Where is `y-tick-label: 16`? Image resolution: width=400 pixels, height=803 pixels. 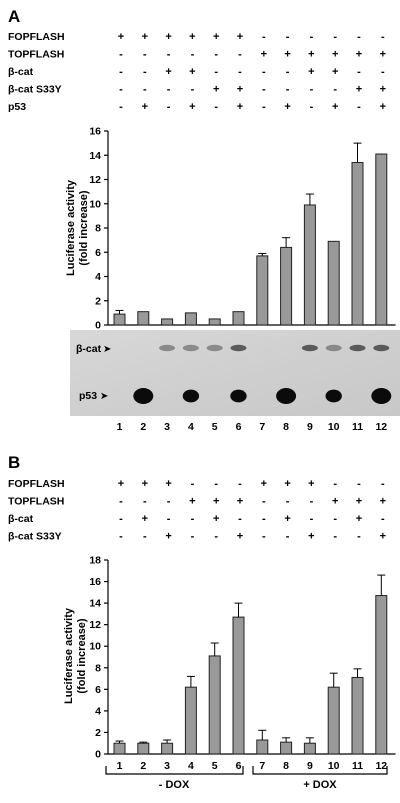 y-tick-label: 16 is located at coordinates (95, 582).